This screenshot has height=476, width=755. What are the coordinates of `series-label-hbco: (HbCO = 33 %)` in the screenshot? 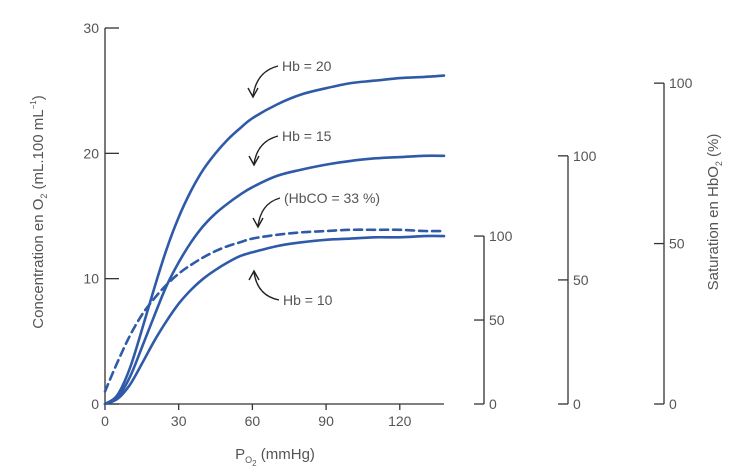 It's located at (332, 198).